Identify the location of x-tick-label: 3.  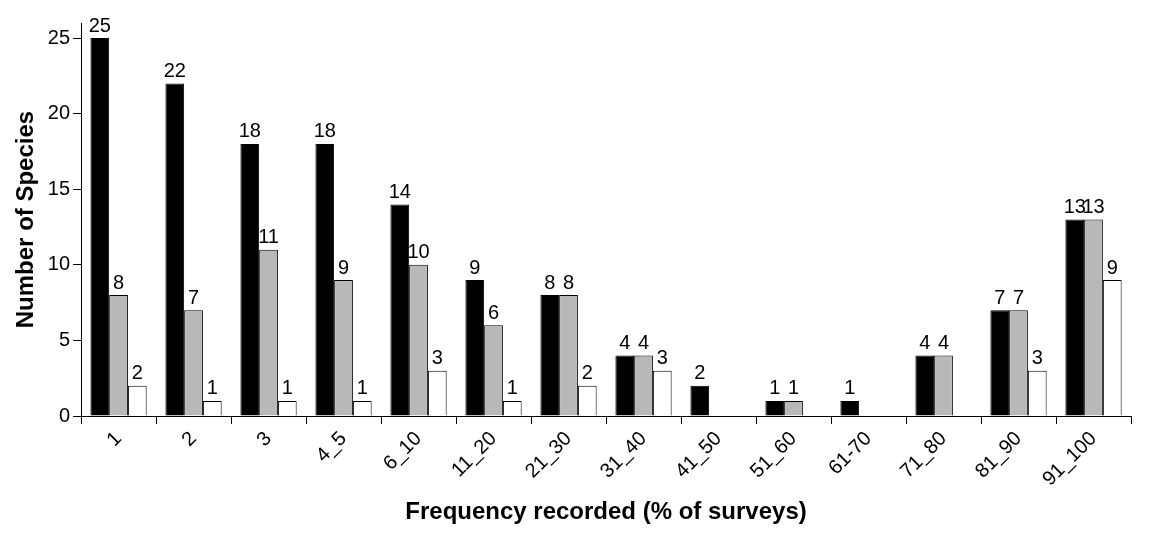
(263, 438).